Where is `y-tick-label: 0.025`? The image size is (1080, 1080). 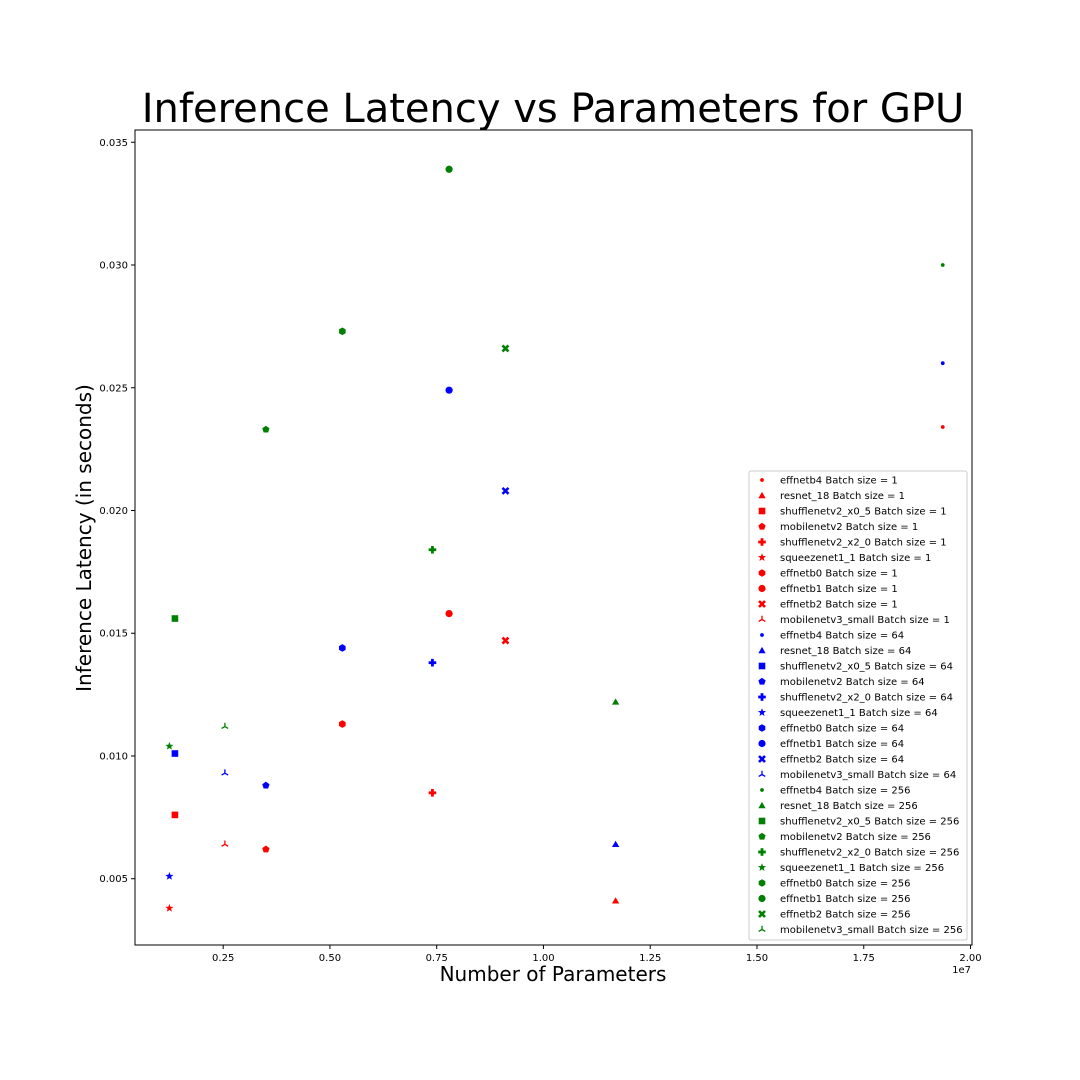 y-tick-label: 0.025 is located at coordinates (113, 388).